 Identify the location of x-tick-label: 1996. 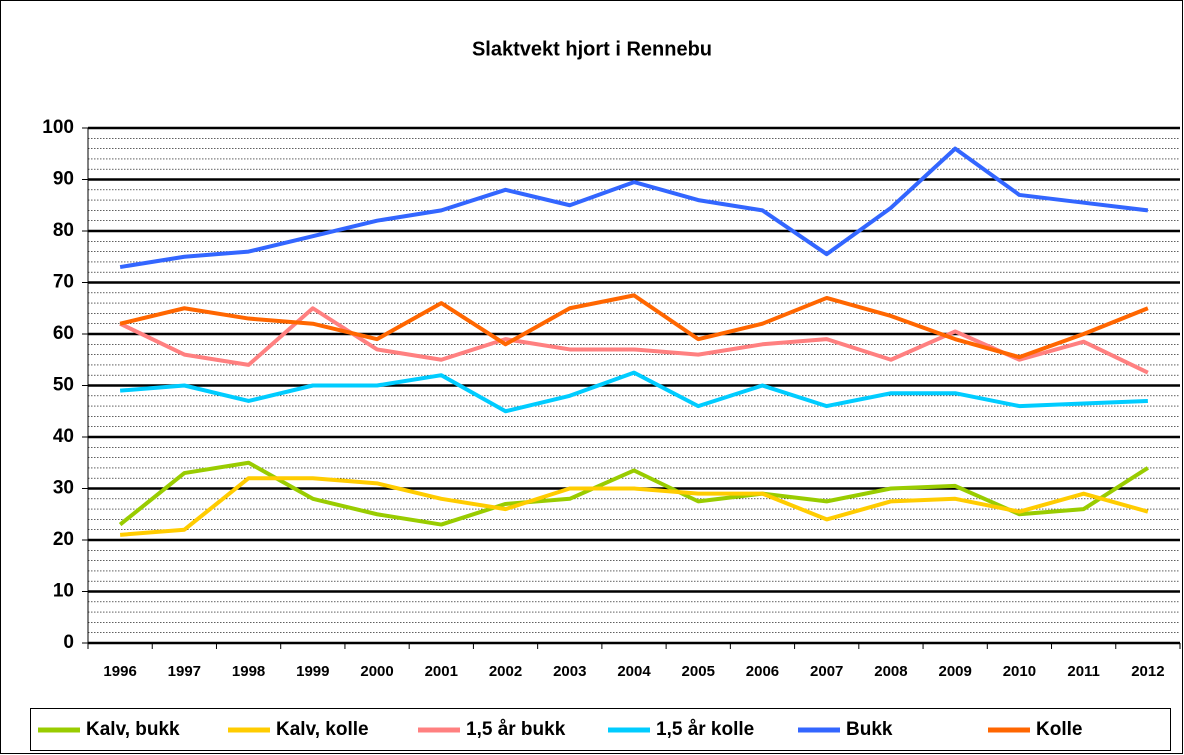
(119, 671).